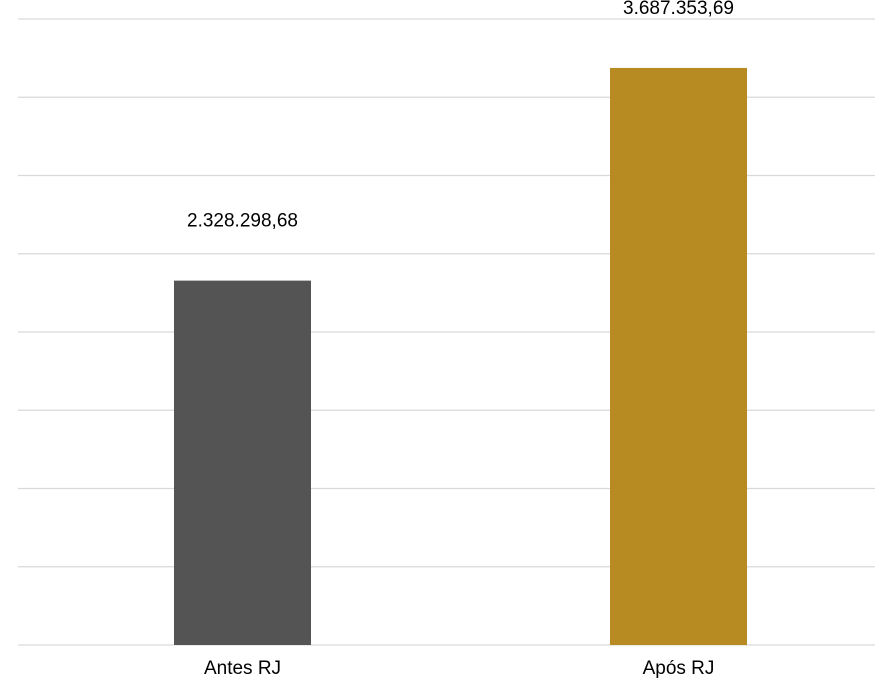 The height and width of the screenshot is (685, 875). Describe the element at coordinates (242, 221) in the screenshot. I see `bar-value-label: 2.328.298,68` at that location.